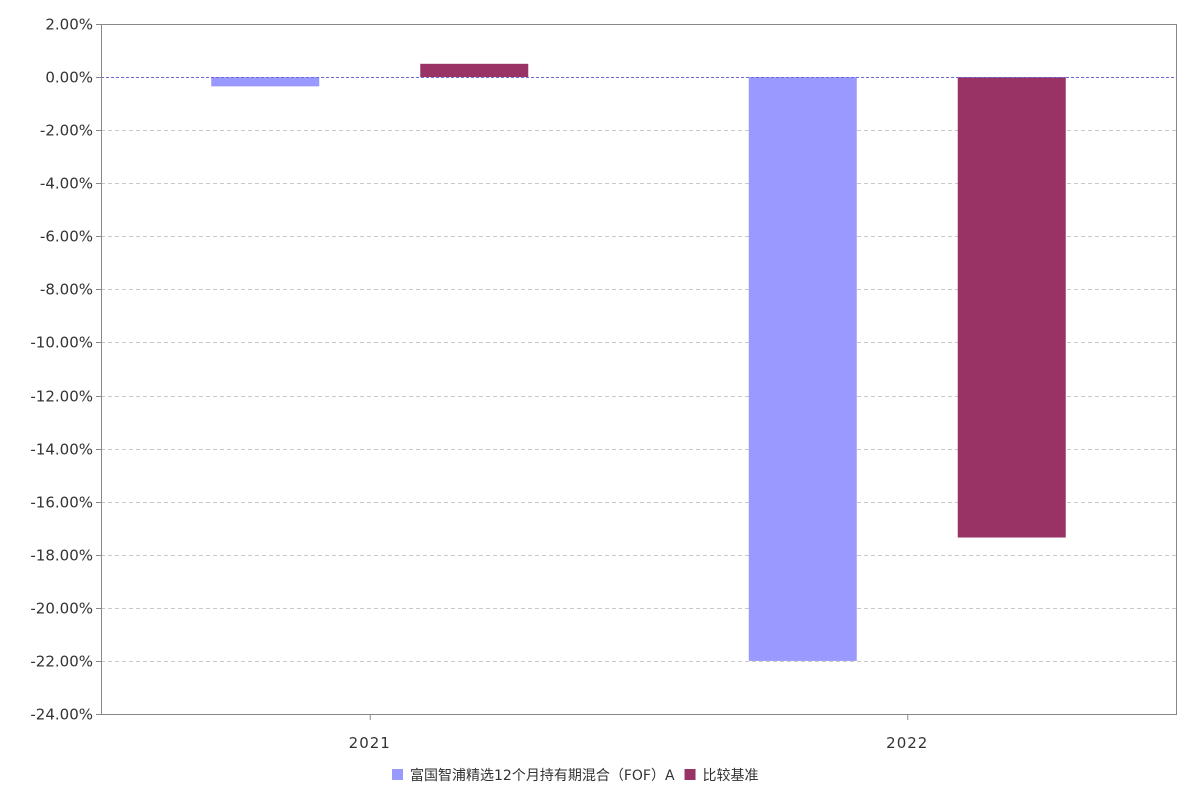  Describe the element at coordinates (66, 131) in the screenshot. I see `y-tick-label: -2.00%` at that location.